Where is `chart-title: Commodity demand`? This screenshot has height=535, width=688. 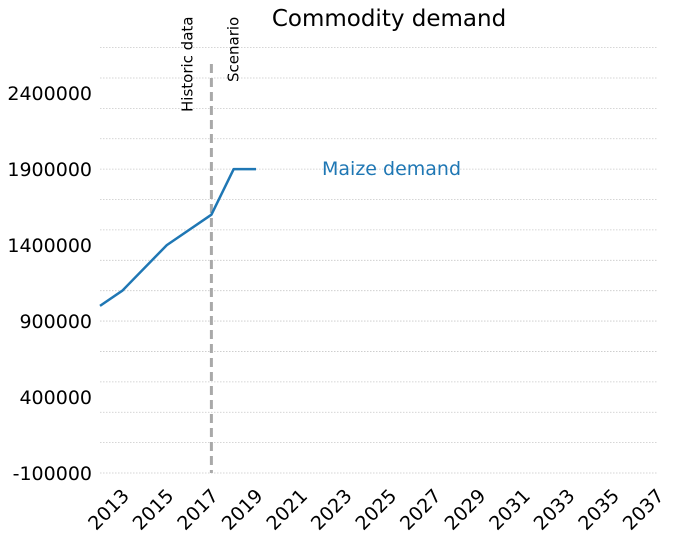
chart-title: Commodity demand is located at coordinates (389, 19).